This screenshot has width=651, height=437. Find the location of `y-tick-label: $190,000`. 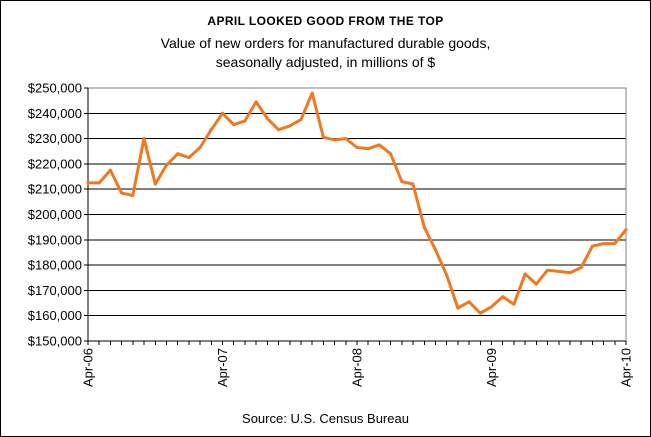

y-tick-label: $190,000 is located at coordinates (55, 239).